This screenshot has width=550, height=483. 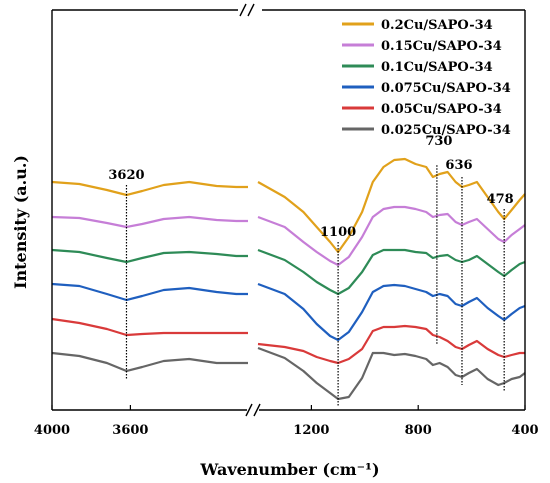 What do you see at coordinates (446, 88) in the screenshot?
I see `legend-label-4: 0.075Cu/SAPO-34` at bounding box center [446, 88].